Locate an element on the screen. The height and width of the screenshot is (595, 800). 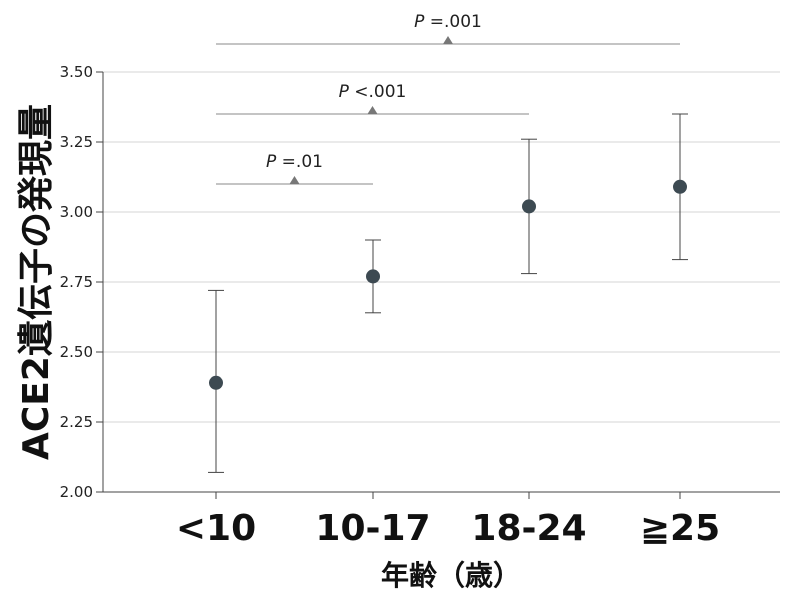
x-tick-label: 18-24 is located at coordinates (528, 528).